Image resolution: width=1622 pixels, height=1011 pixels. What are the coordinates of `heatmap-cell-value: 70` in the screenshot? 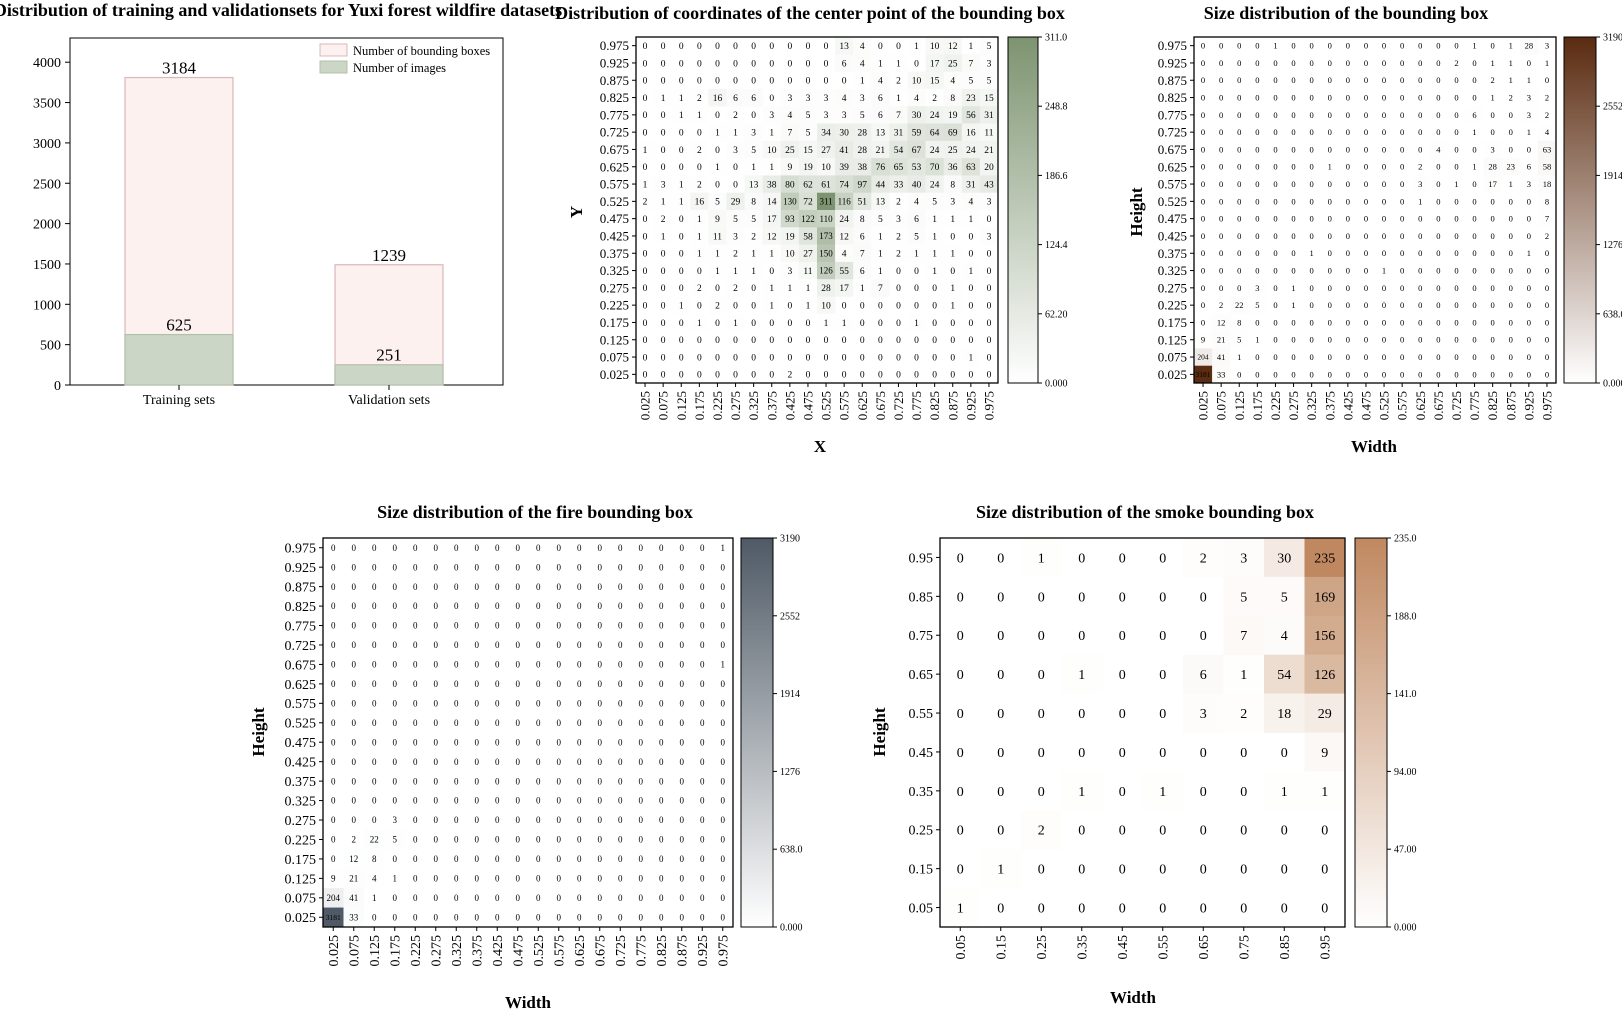 It's located at (935, 168).